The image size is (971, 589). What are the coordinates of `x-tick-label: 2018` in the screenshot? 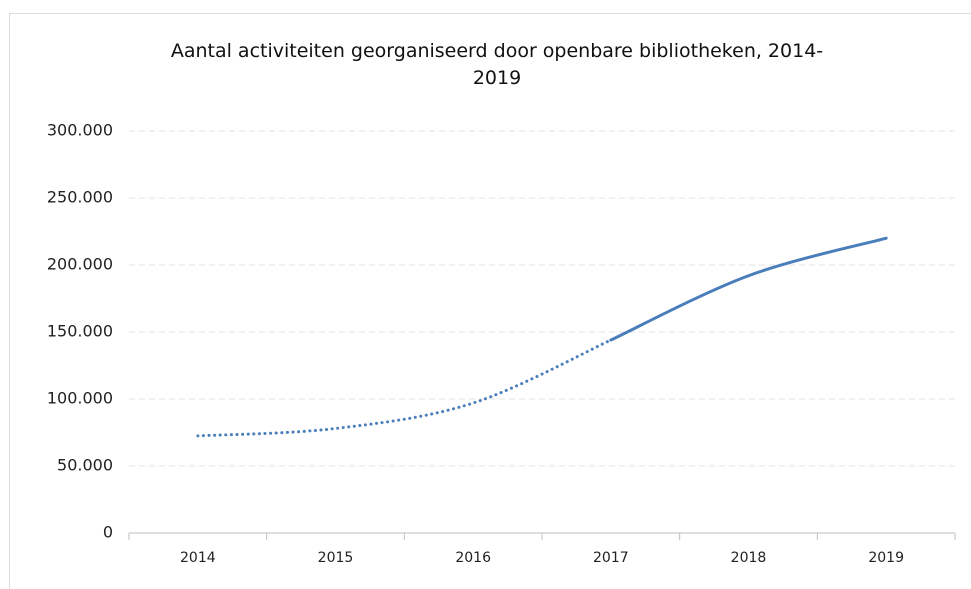 It's located at (749, 558).